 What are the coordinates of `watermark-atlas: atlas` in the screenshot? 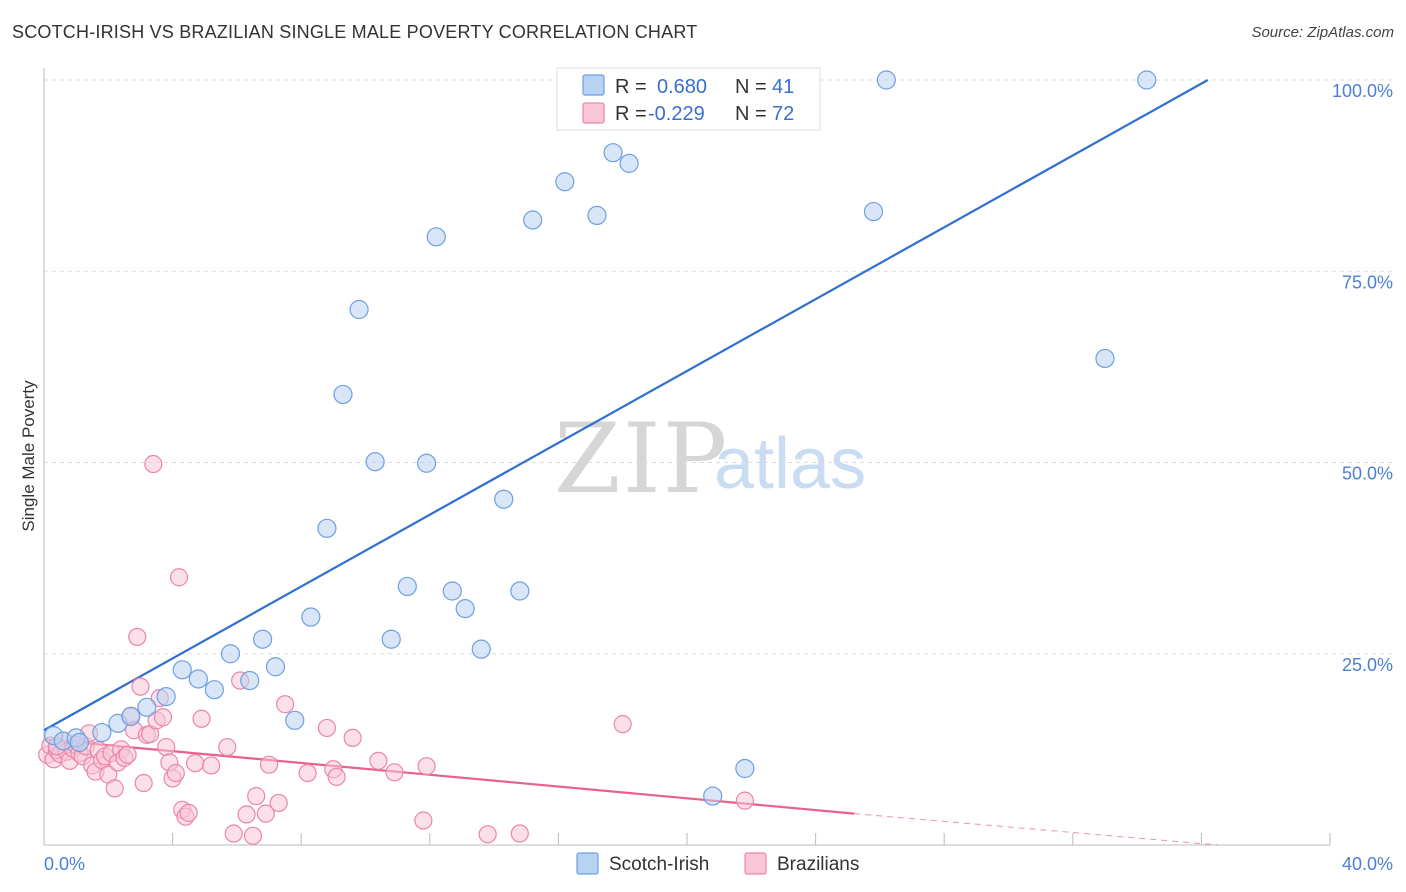 It's located at (790, 464).